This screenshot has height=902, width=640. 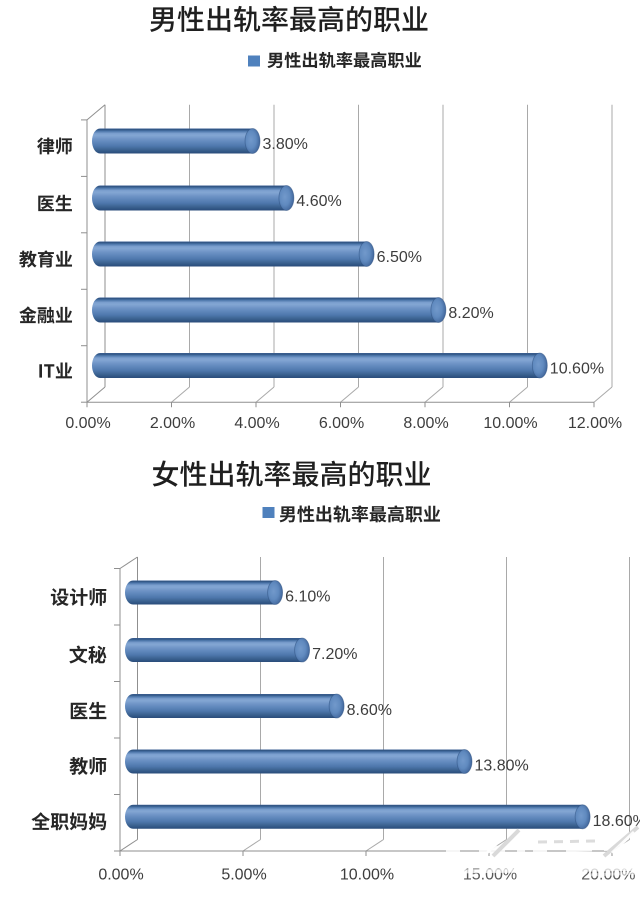 I want to click on svg-text: 4.60%, so click(x=318, y=201).